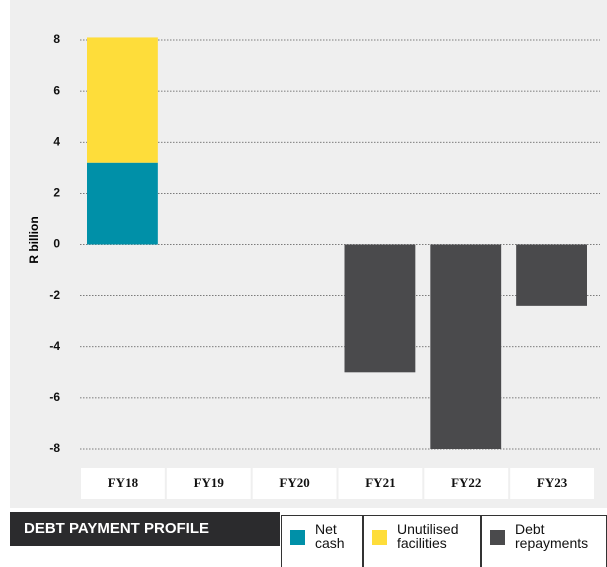 The height and width of the screenshot is (567, 607). What do you see at coordinates (54, 295) in the screenshot?
I see `y-tick-label: -2` at bounding box center [54, 295].